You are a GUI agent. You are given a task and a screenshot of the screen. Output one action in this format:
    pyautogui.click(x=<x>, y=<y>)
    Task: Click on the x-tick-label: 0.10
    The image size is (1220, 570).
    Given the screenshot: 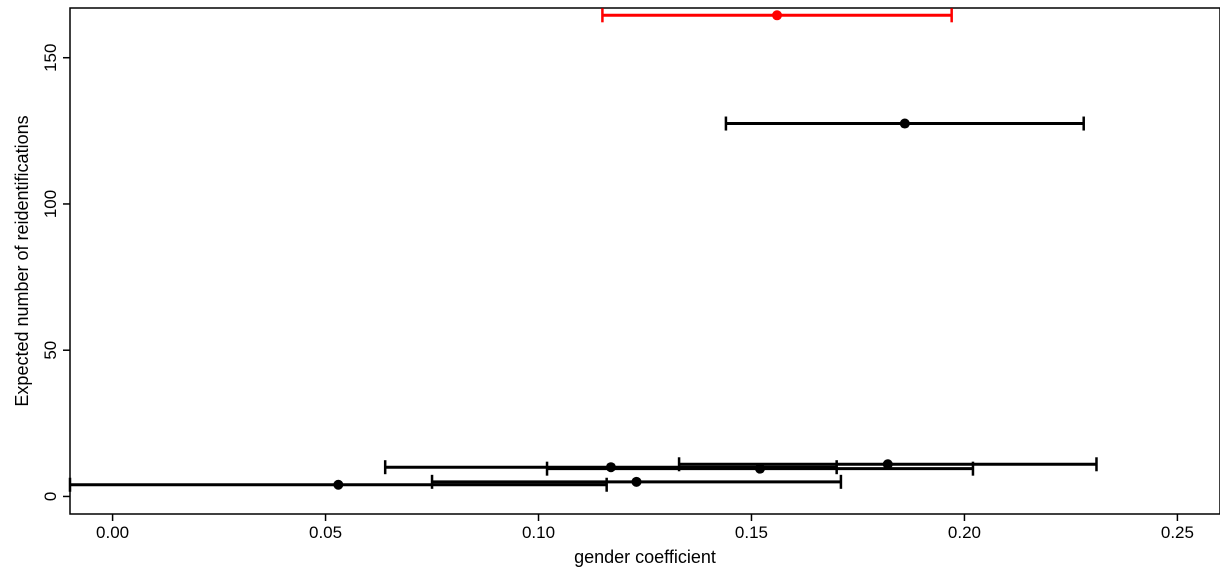 What is the action you would take?
    pyautogui.click(x=538, y=532)
    